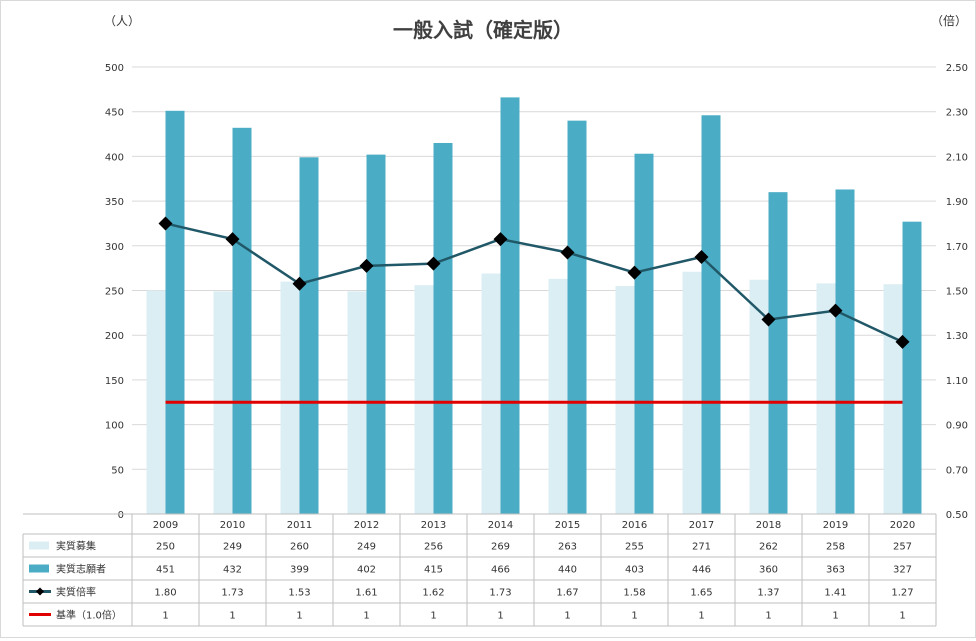 The image size is (976, 641). What do you see at coordinates (567, 593) in the screenshot?
I see `data-label: 1.67` at bounding box center [567, 593].